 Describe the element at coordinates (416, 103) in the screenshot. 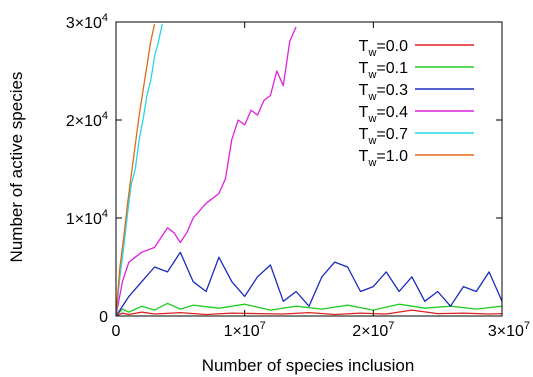

I see `legend: Tw=0.0Tw=0.1Tw=0.3Tw=0.4Tw=0.7Tw=1.0` at that location.